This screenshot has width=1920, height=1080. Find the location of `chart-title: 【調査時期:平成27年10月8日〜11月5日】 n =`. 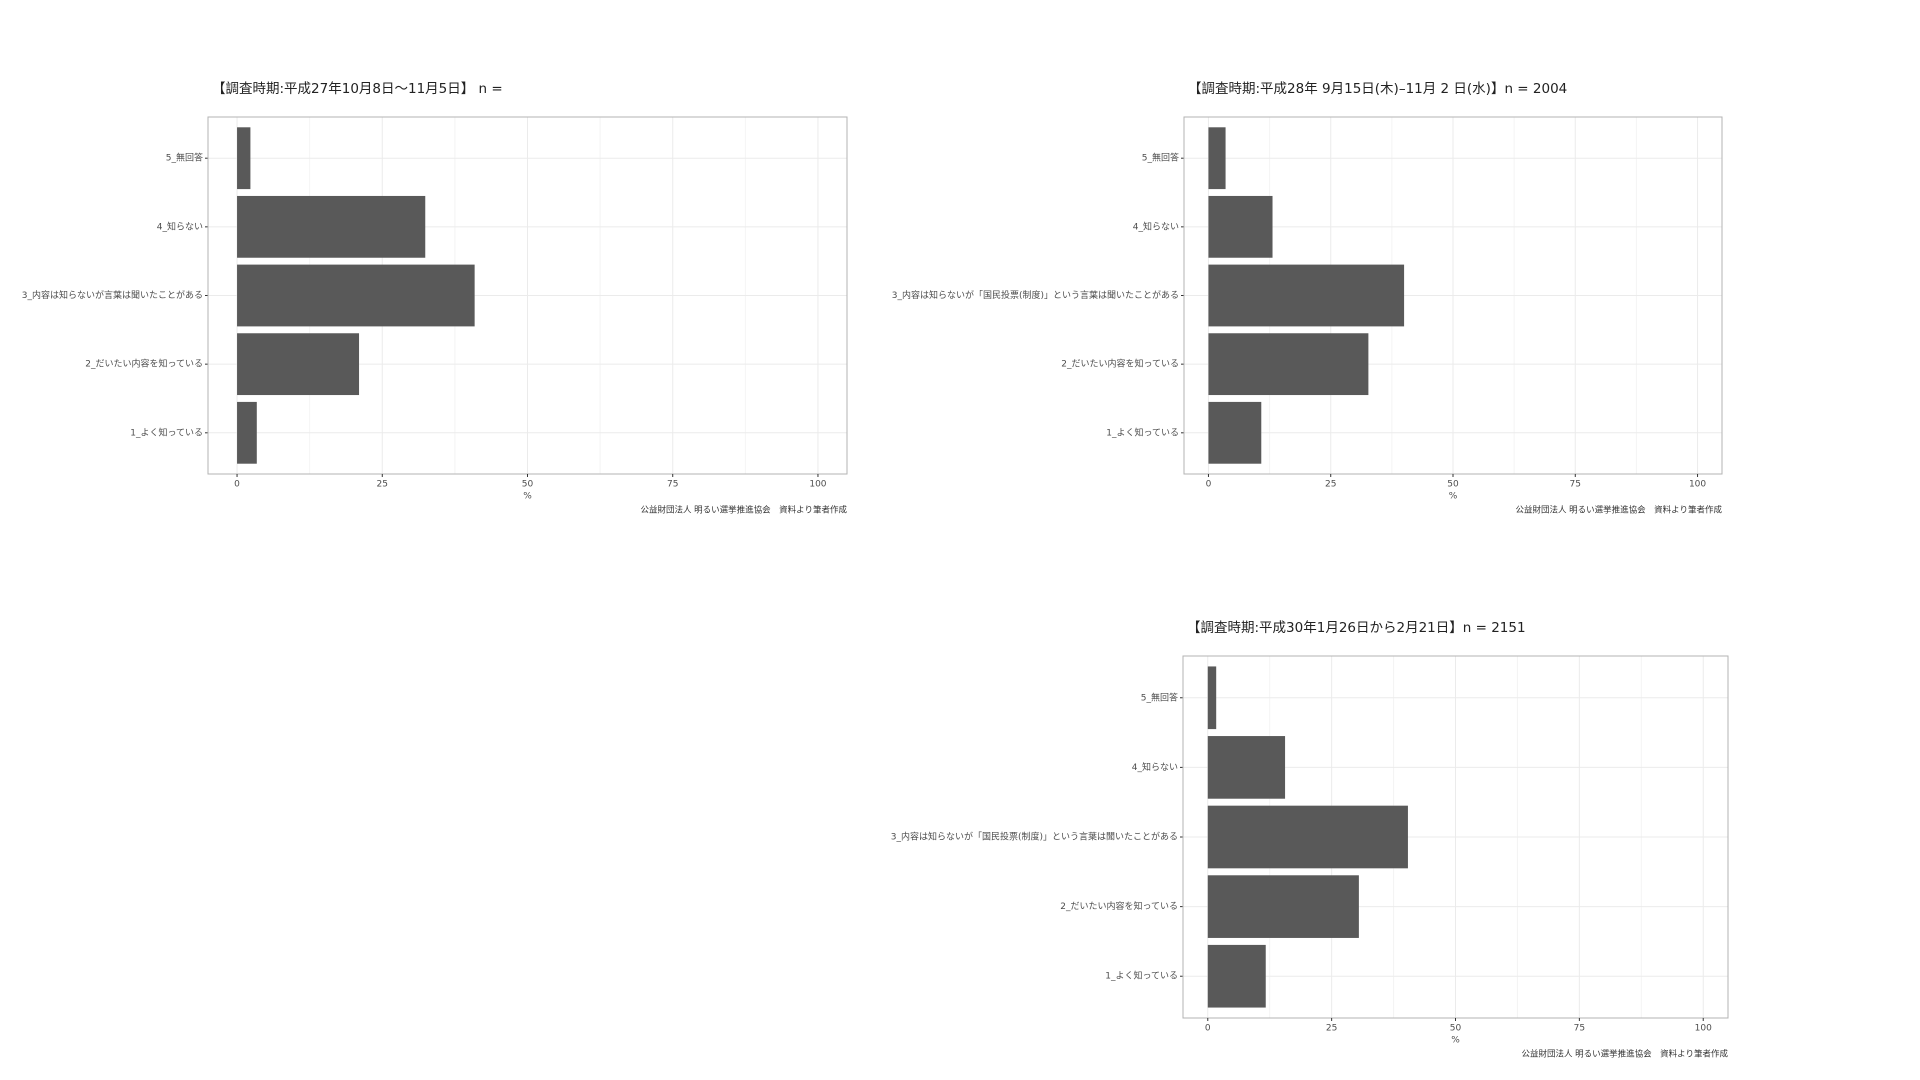

chart-title: 【調査時期:平成27年10月8日〜11月5日】 n = is located at coordinates (357, 89).